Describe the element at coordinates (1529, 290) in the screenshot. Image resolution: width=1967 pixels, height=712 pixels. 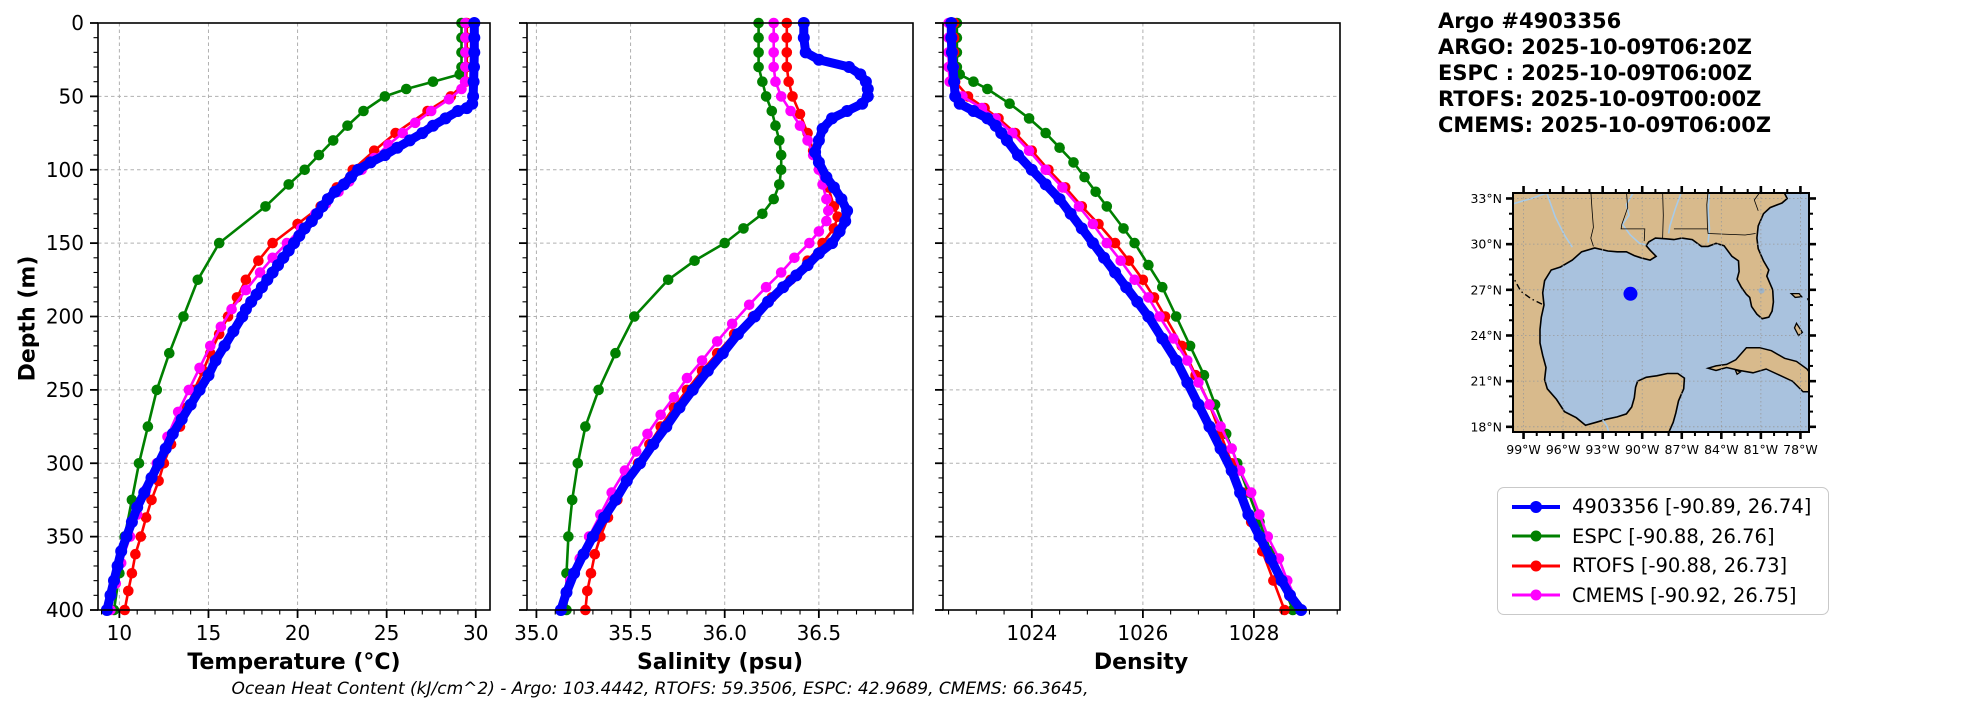
I see `map-us-mexico-border` at that location.